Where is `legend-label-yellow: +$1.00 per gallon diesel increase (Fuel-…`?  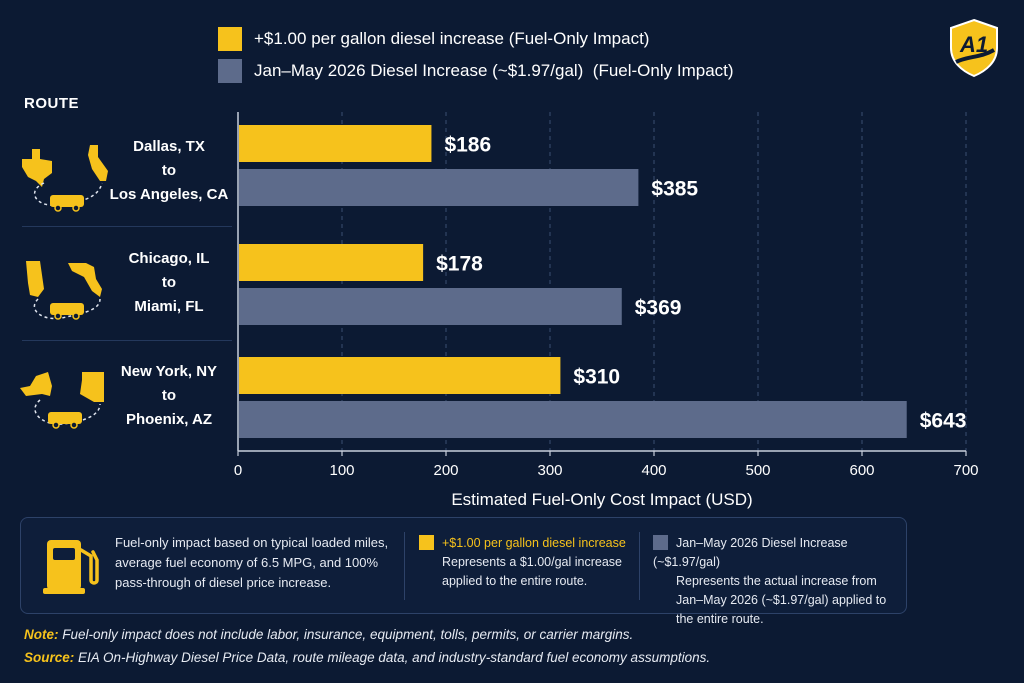 legend-label-yellow: +$1.00 per gallon diesel increase (Fuel-… is located at coordinates (452, 38).